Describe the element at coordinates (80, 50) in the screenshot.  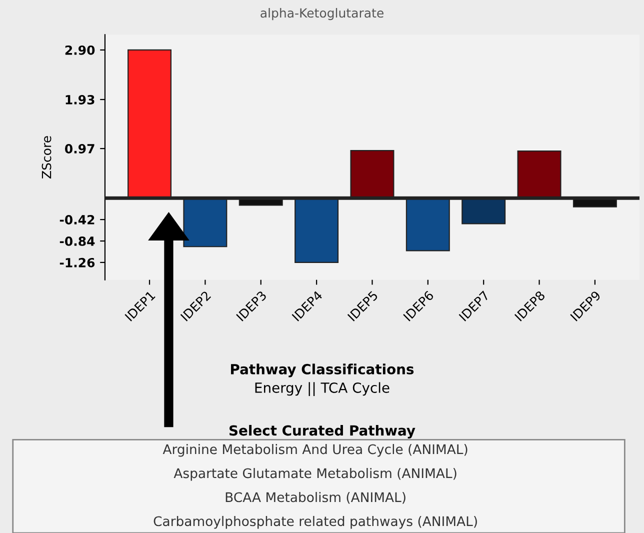
I see `y-tick-label: 2.90` at that location.